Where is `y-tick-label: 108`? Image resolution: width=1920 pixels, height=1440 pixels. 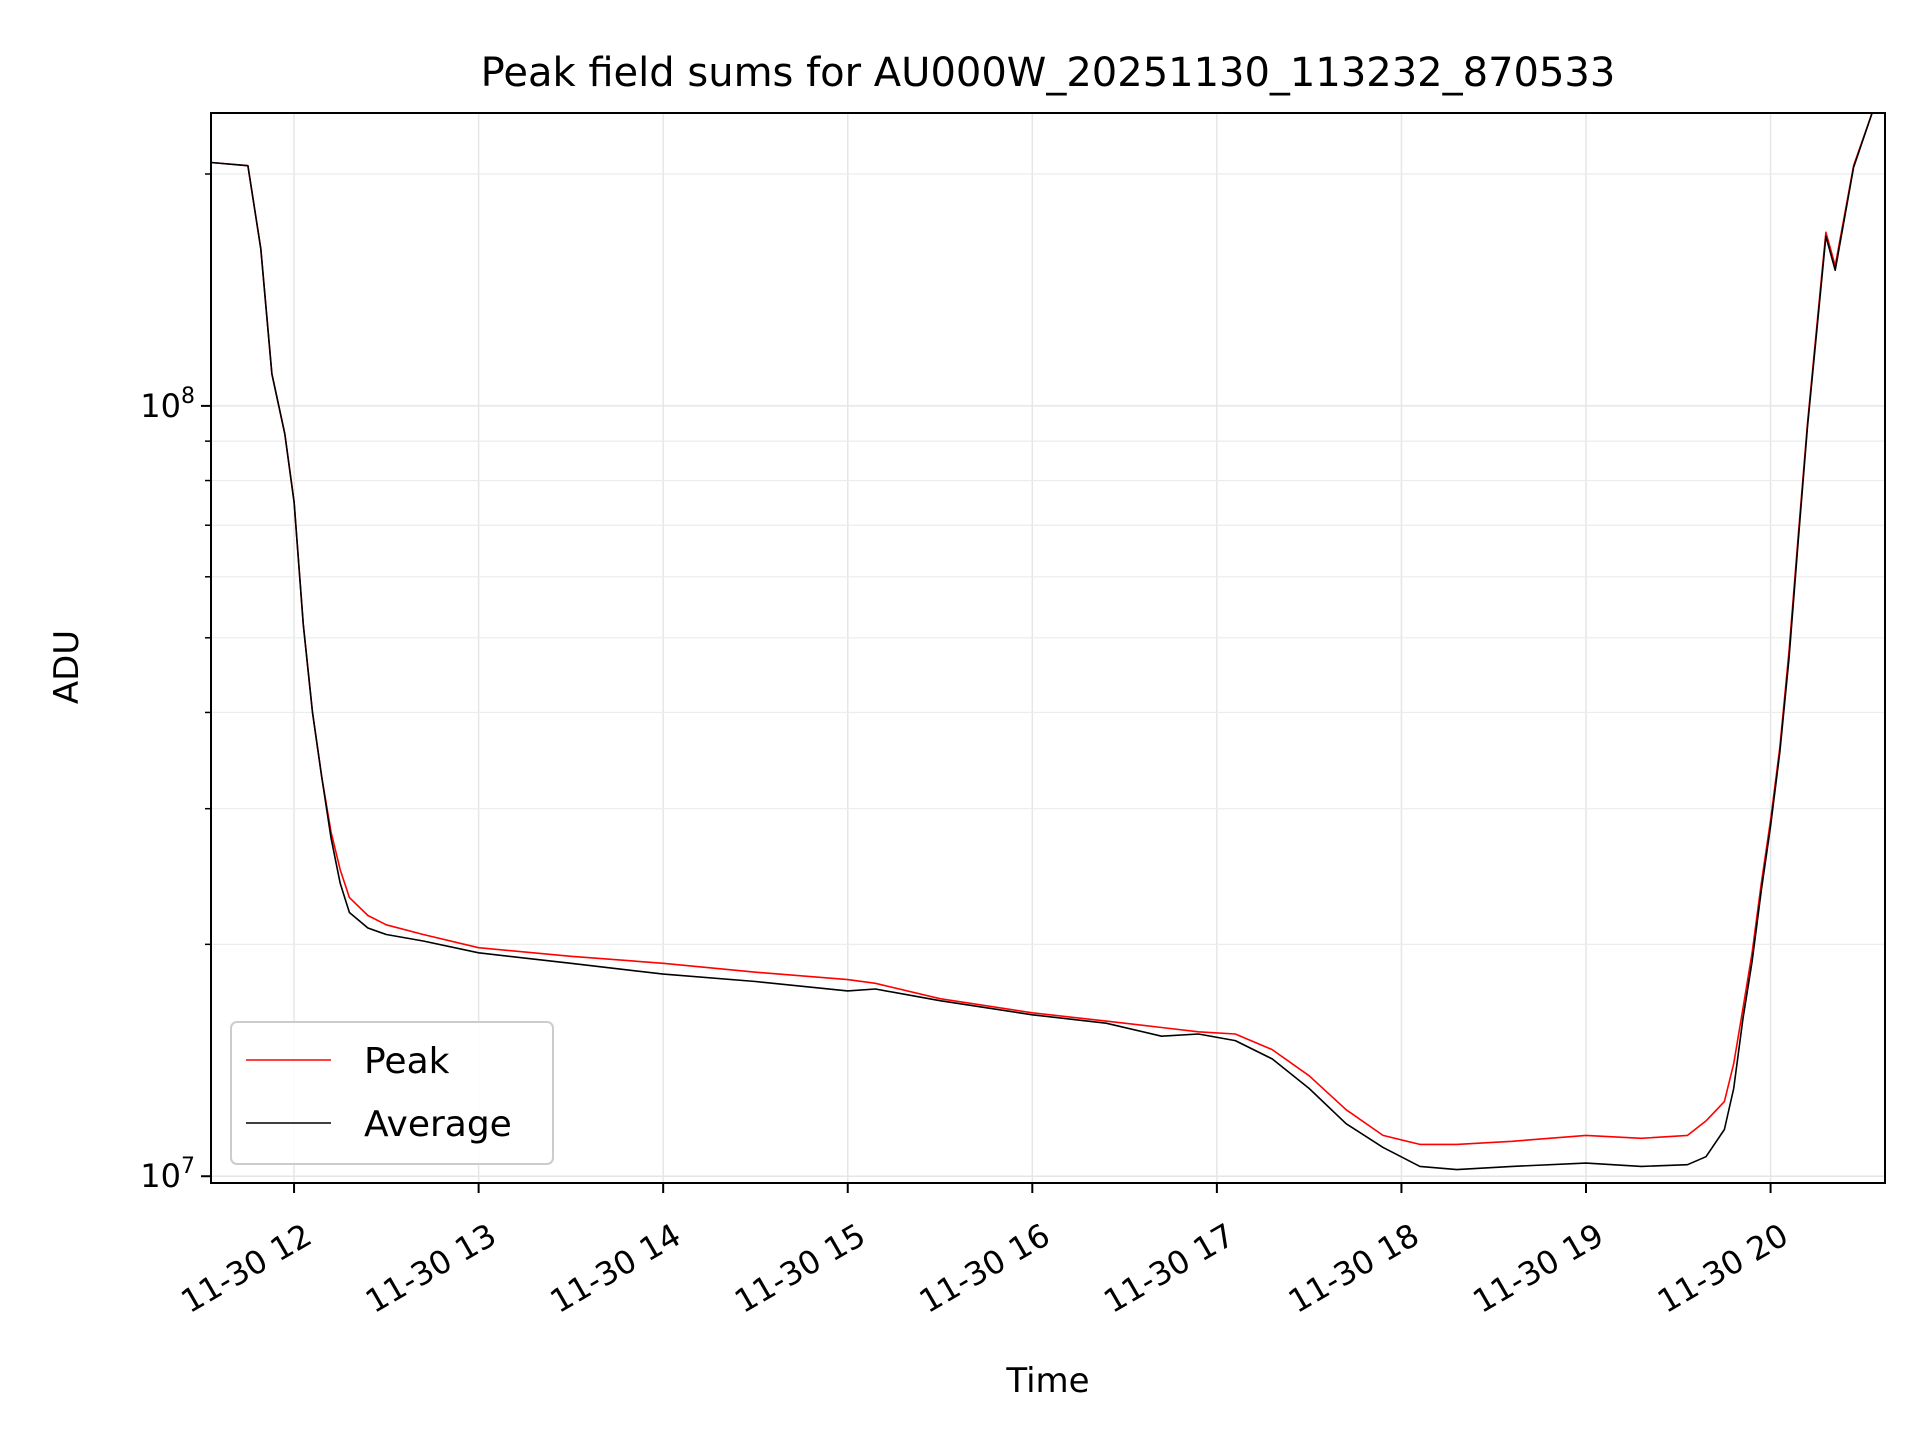 y-tick-label: 108 is located at coordinates (167, 404).